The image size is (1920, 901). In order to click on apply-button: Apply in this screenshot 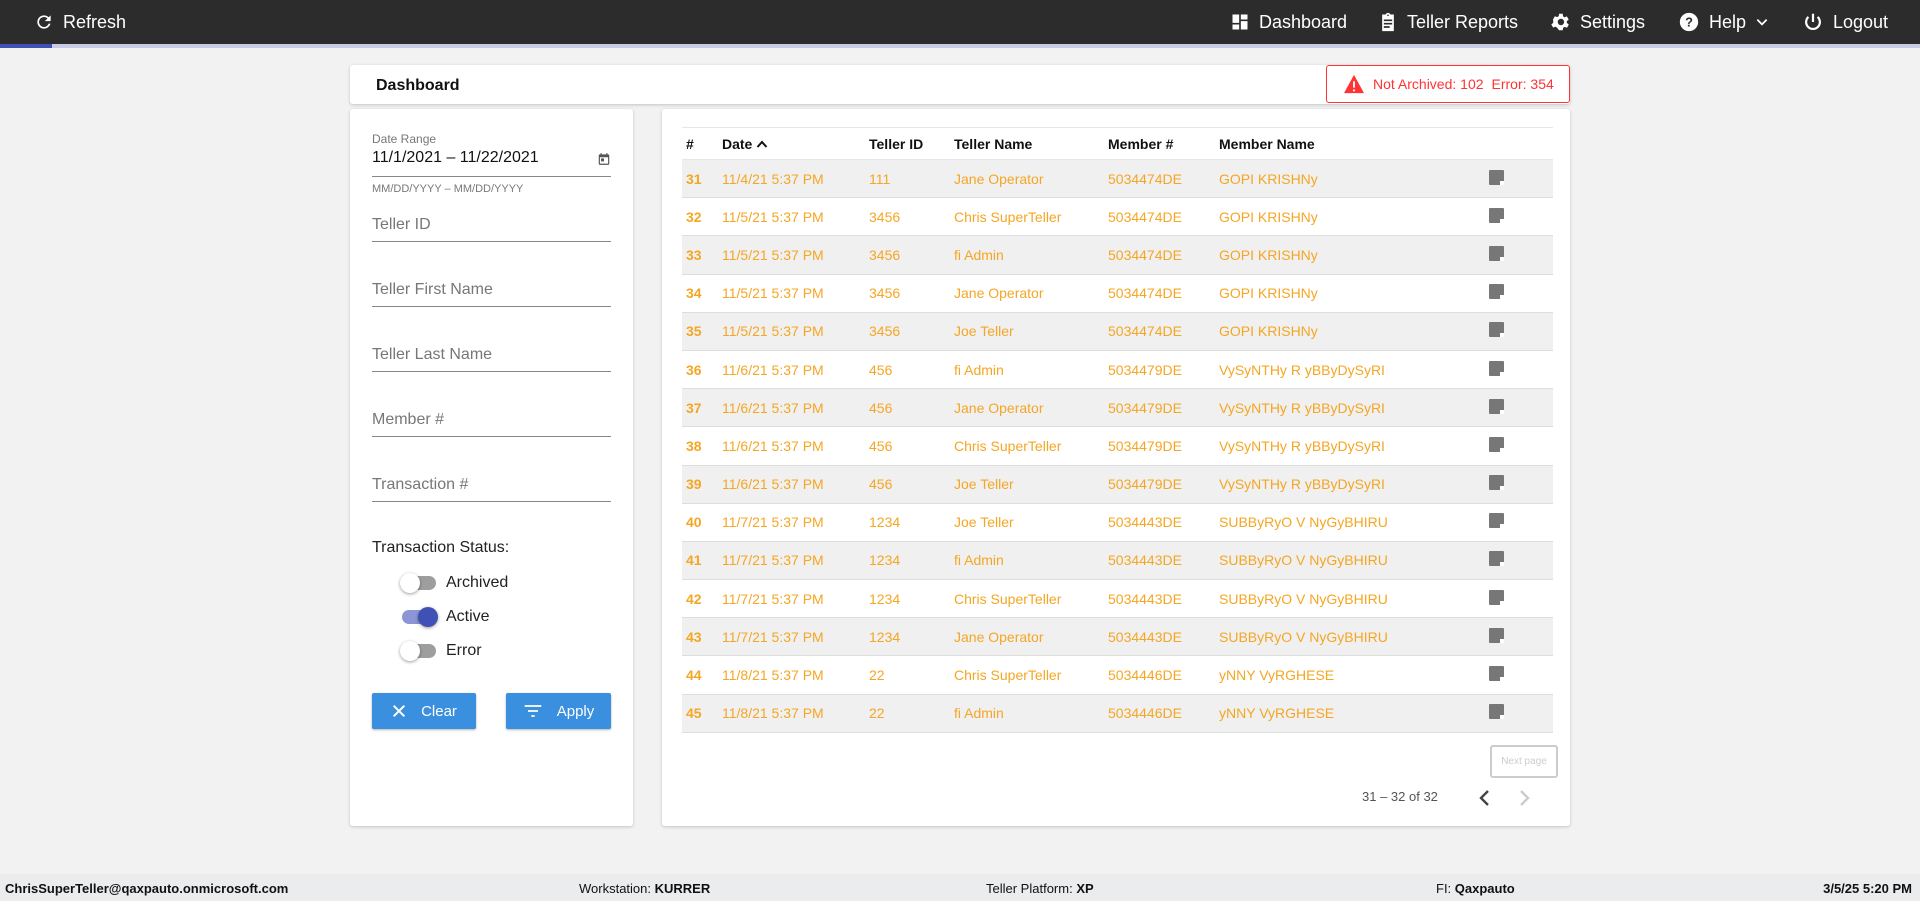, I will do `click(558, 711)`.